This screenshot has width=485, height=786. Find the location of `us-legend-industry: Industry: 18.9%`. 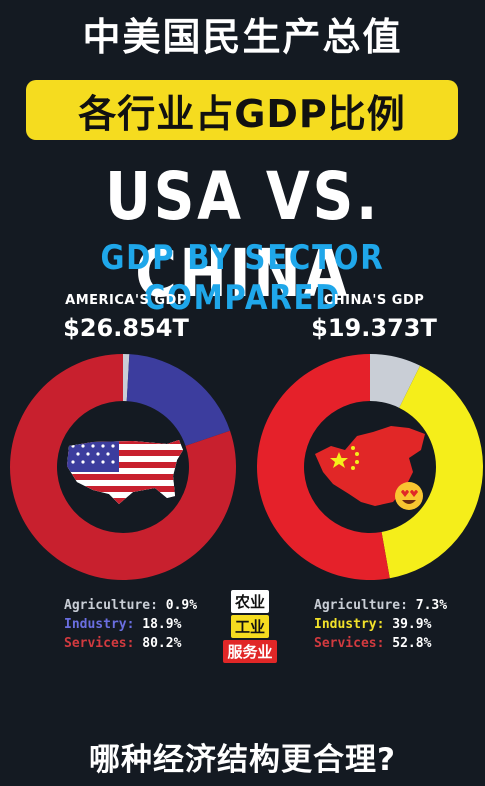

us-legend-industry: Industry: 18.9% is located at coordinates (123, 624).